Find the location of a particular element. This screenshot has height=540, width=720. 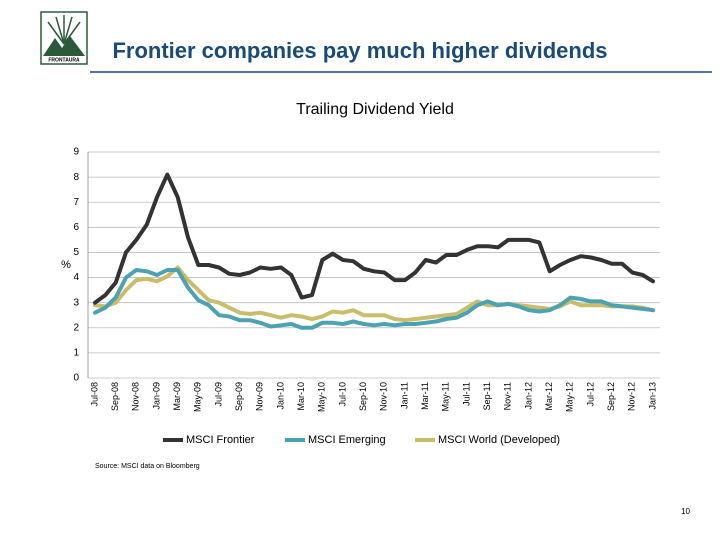

x-tick-label: Sep-12 is located at coordinates (611, 396).